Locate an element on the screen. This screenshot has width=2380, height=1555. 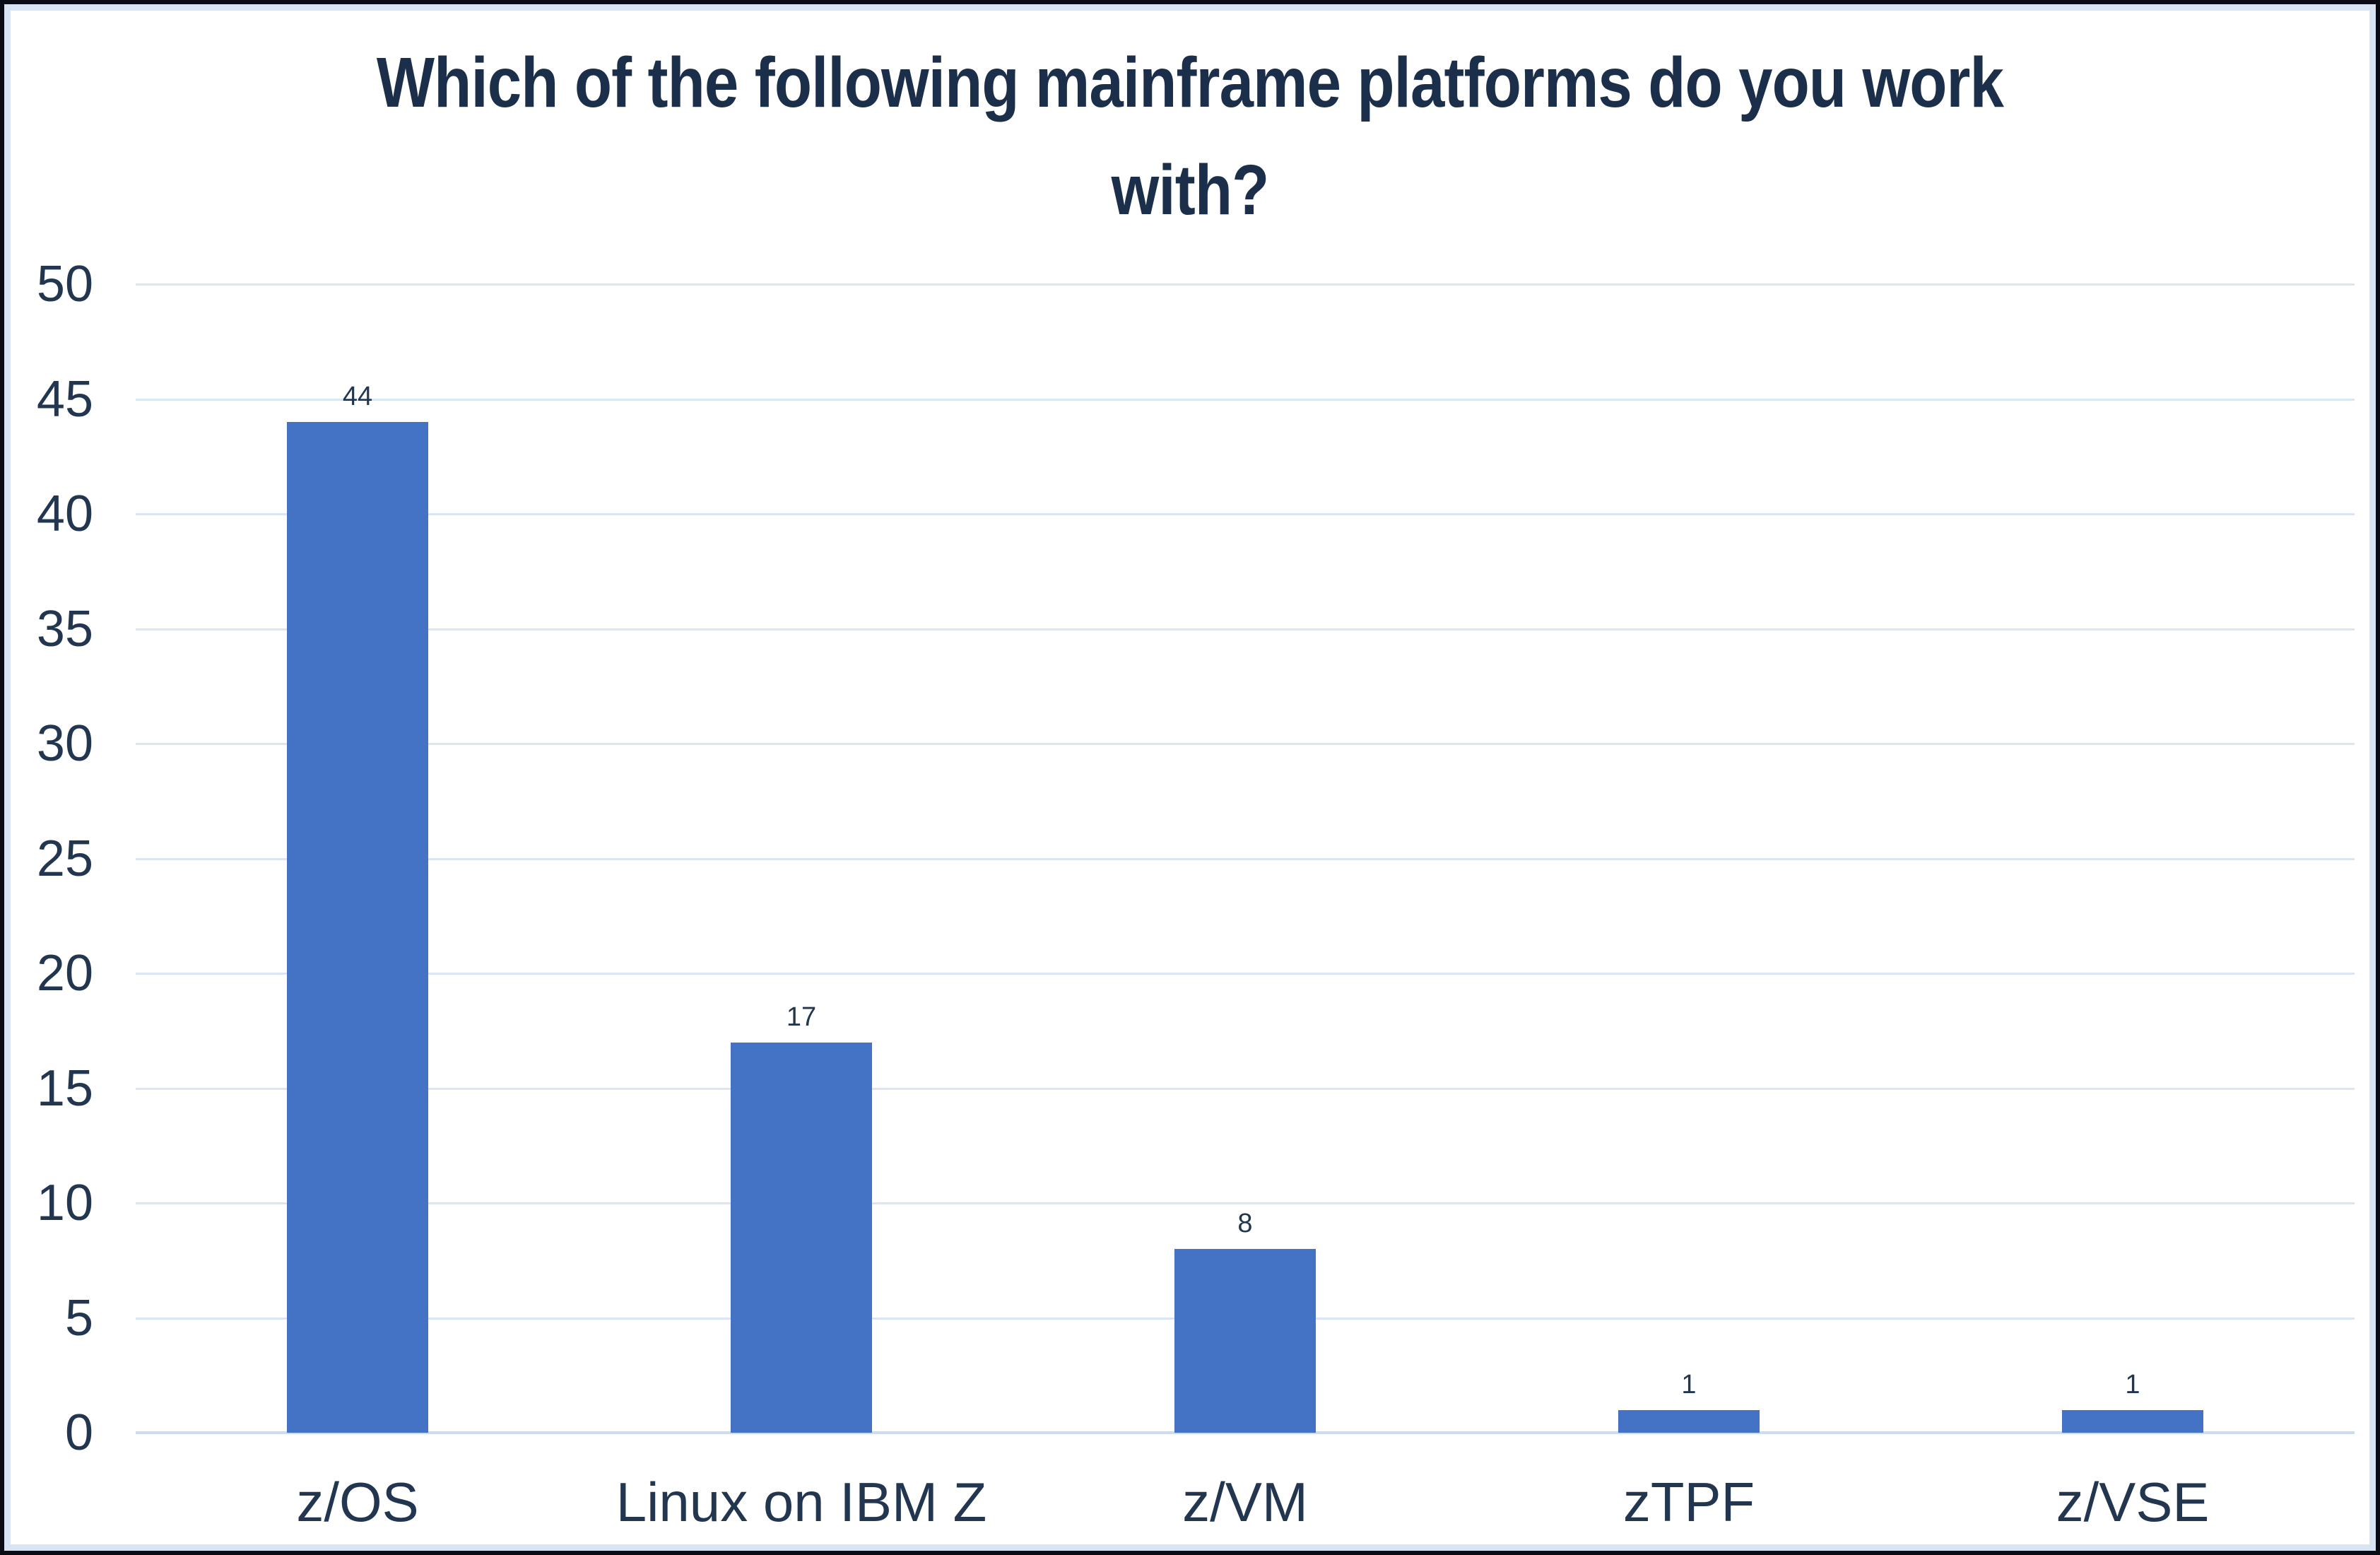
y-tick-label-35: 35 is located at coordinates (64, 628).